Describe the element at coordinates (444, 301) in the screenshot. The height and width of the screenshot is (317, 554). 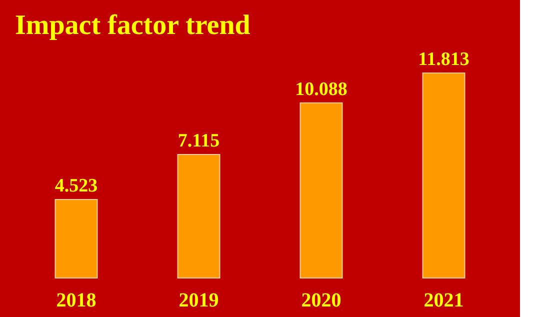
I see `x-tick-label: 2021` at that location.